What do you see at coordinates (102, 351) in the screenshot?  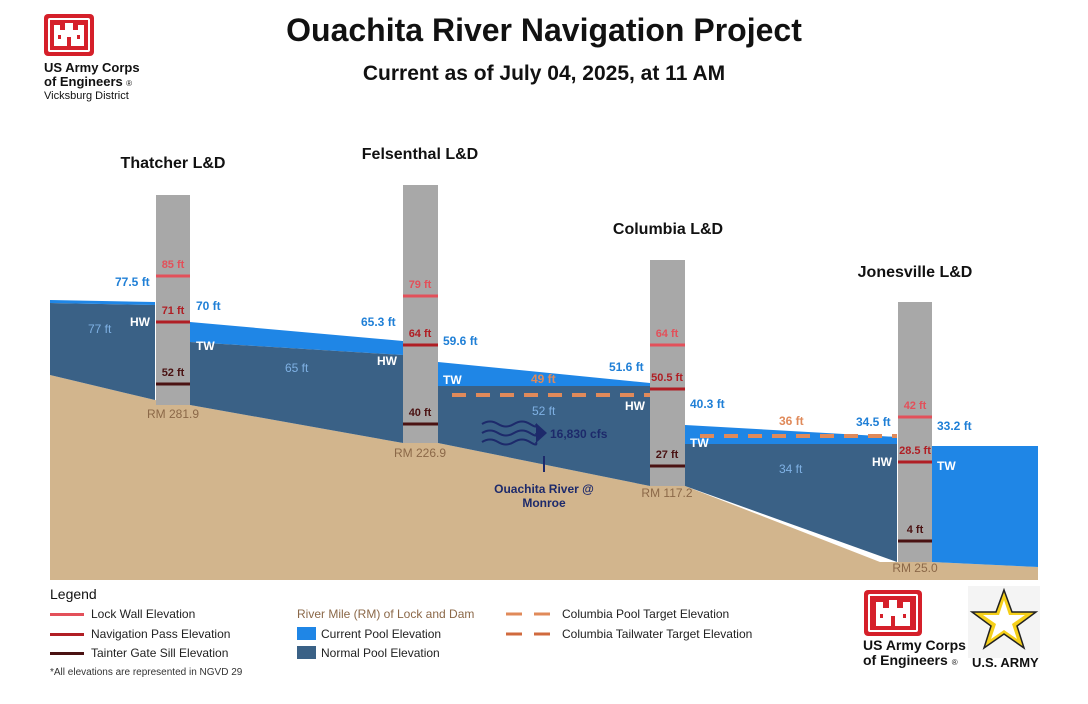 I see `thatcher-headwater-normal` at bounding box center [102, 351].